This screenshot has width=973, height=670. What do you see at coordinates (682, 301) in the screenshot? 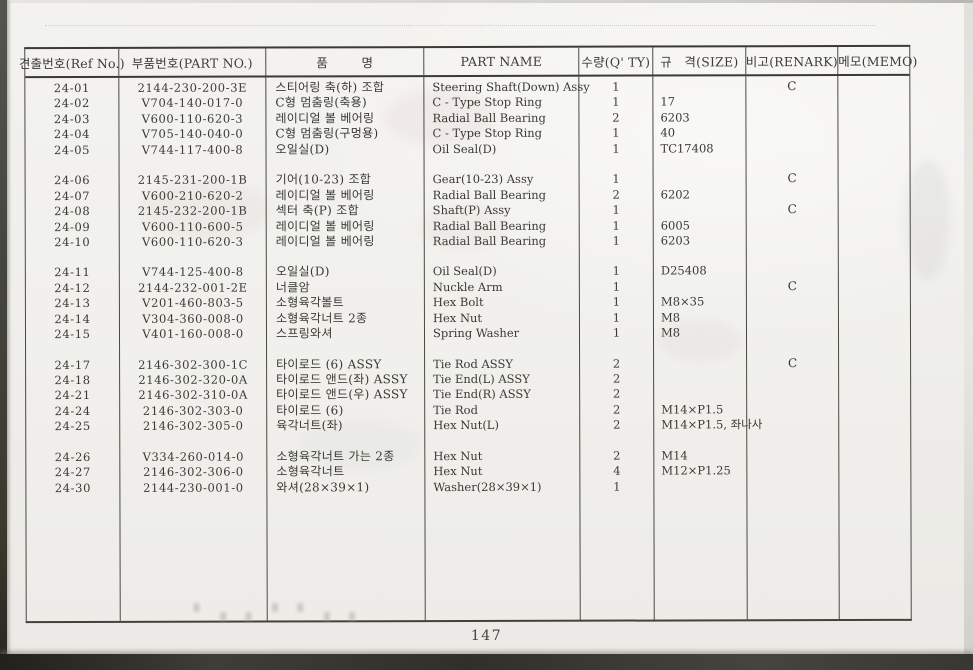
I see `cell-size: M8×35` at bounding box center [682, 301].